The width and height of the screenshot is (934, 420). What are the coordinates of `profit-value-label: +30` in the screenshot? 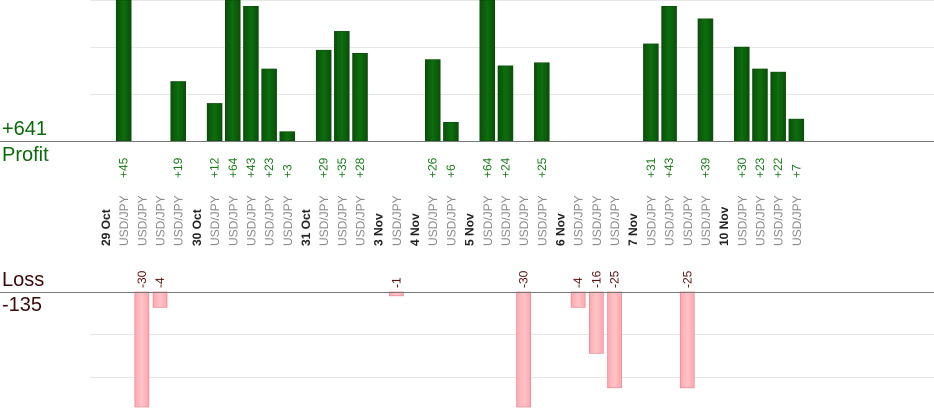 It's located at (742, 167).